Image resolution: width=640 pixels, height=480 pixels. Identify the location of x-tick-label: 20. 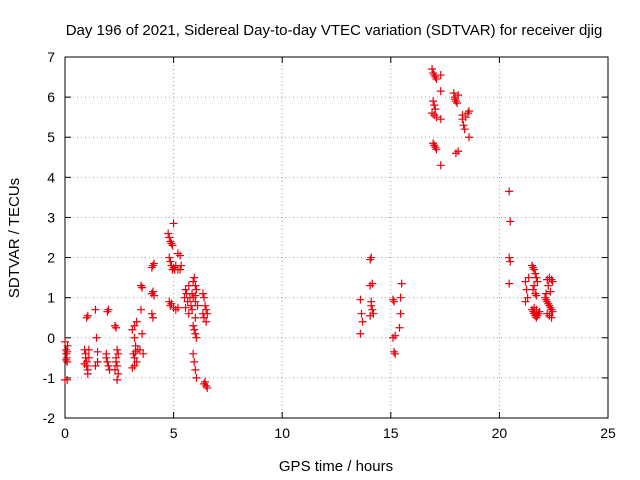
(500, 433).